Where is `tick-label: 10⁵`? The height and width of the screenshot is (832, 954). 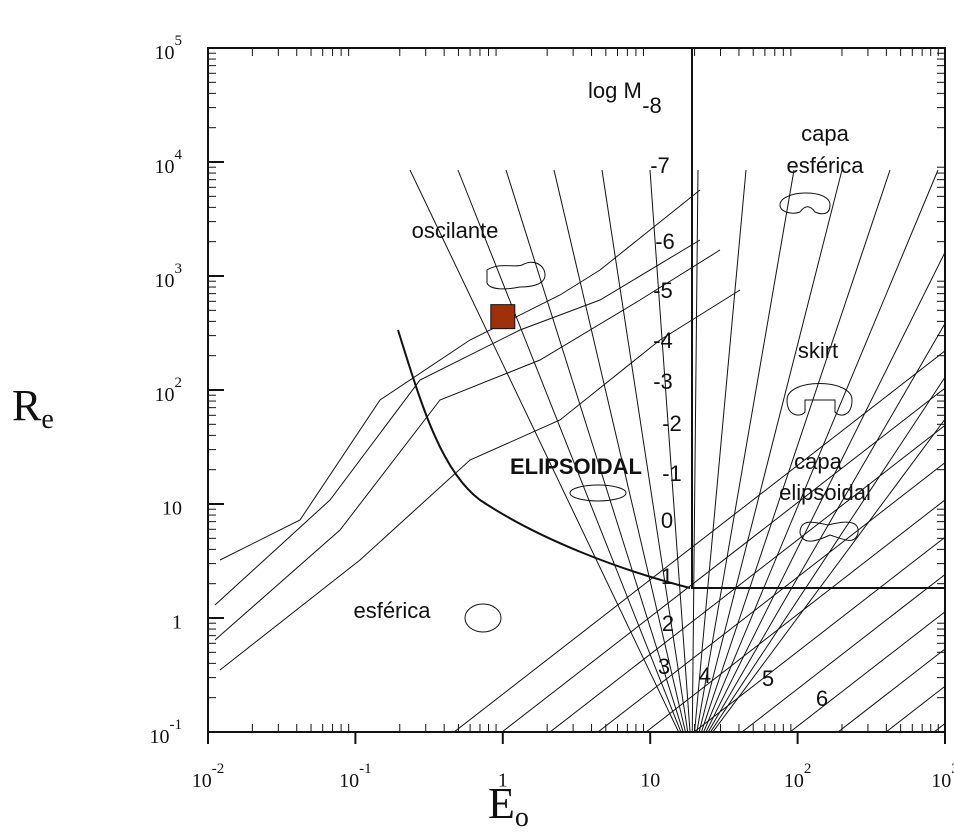 tick-label: 10⁵ is located at coordinates (169, 48).